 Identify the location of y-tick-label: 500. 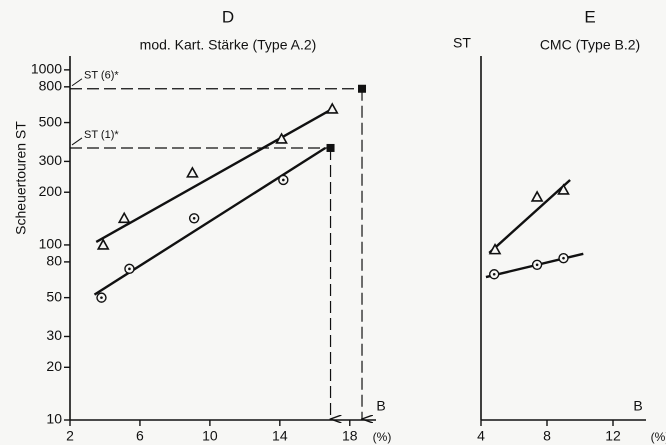
(51, 121).